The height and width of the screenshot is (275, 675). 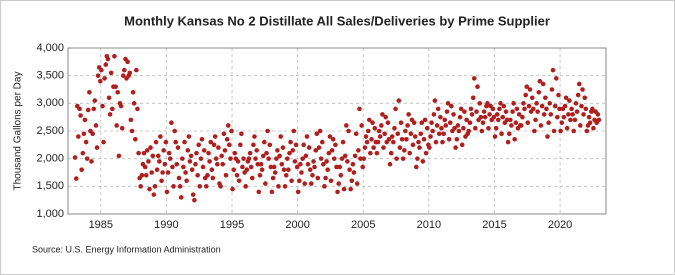 I want to click on x-tick-label: 2005, so click(x=363, y=225).